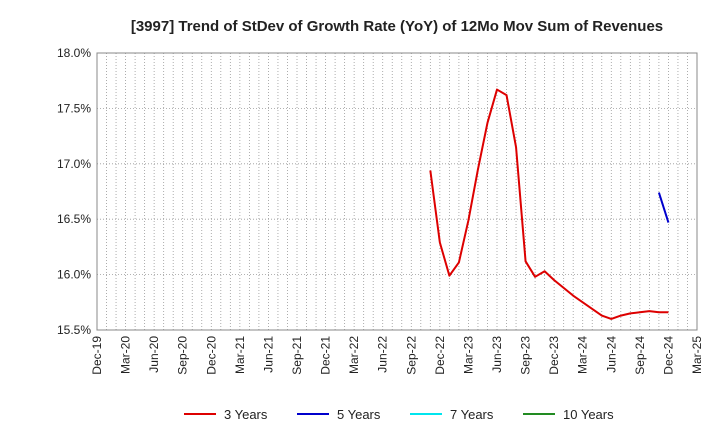 This screenshot has height=440, width=720. What do you see at coordinates (74, 108) in the screenshot?
I see `y-tick-label: 17.5%` at bounding box center [74, 108].